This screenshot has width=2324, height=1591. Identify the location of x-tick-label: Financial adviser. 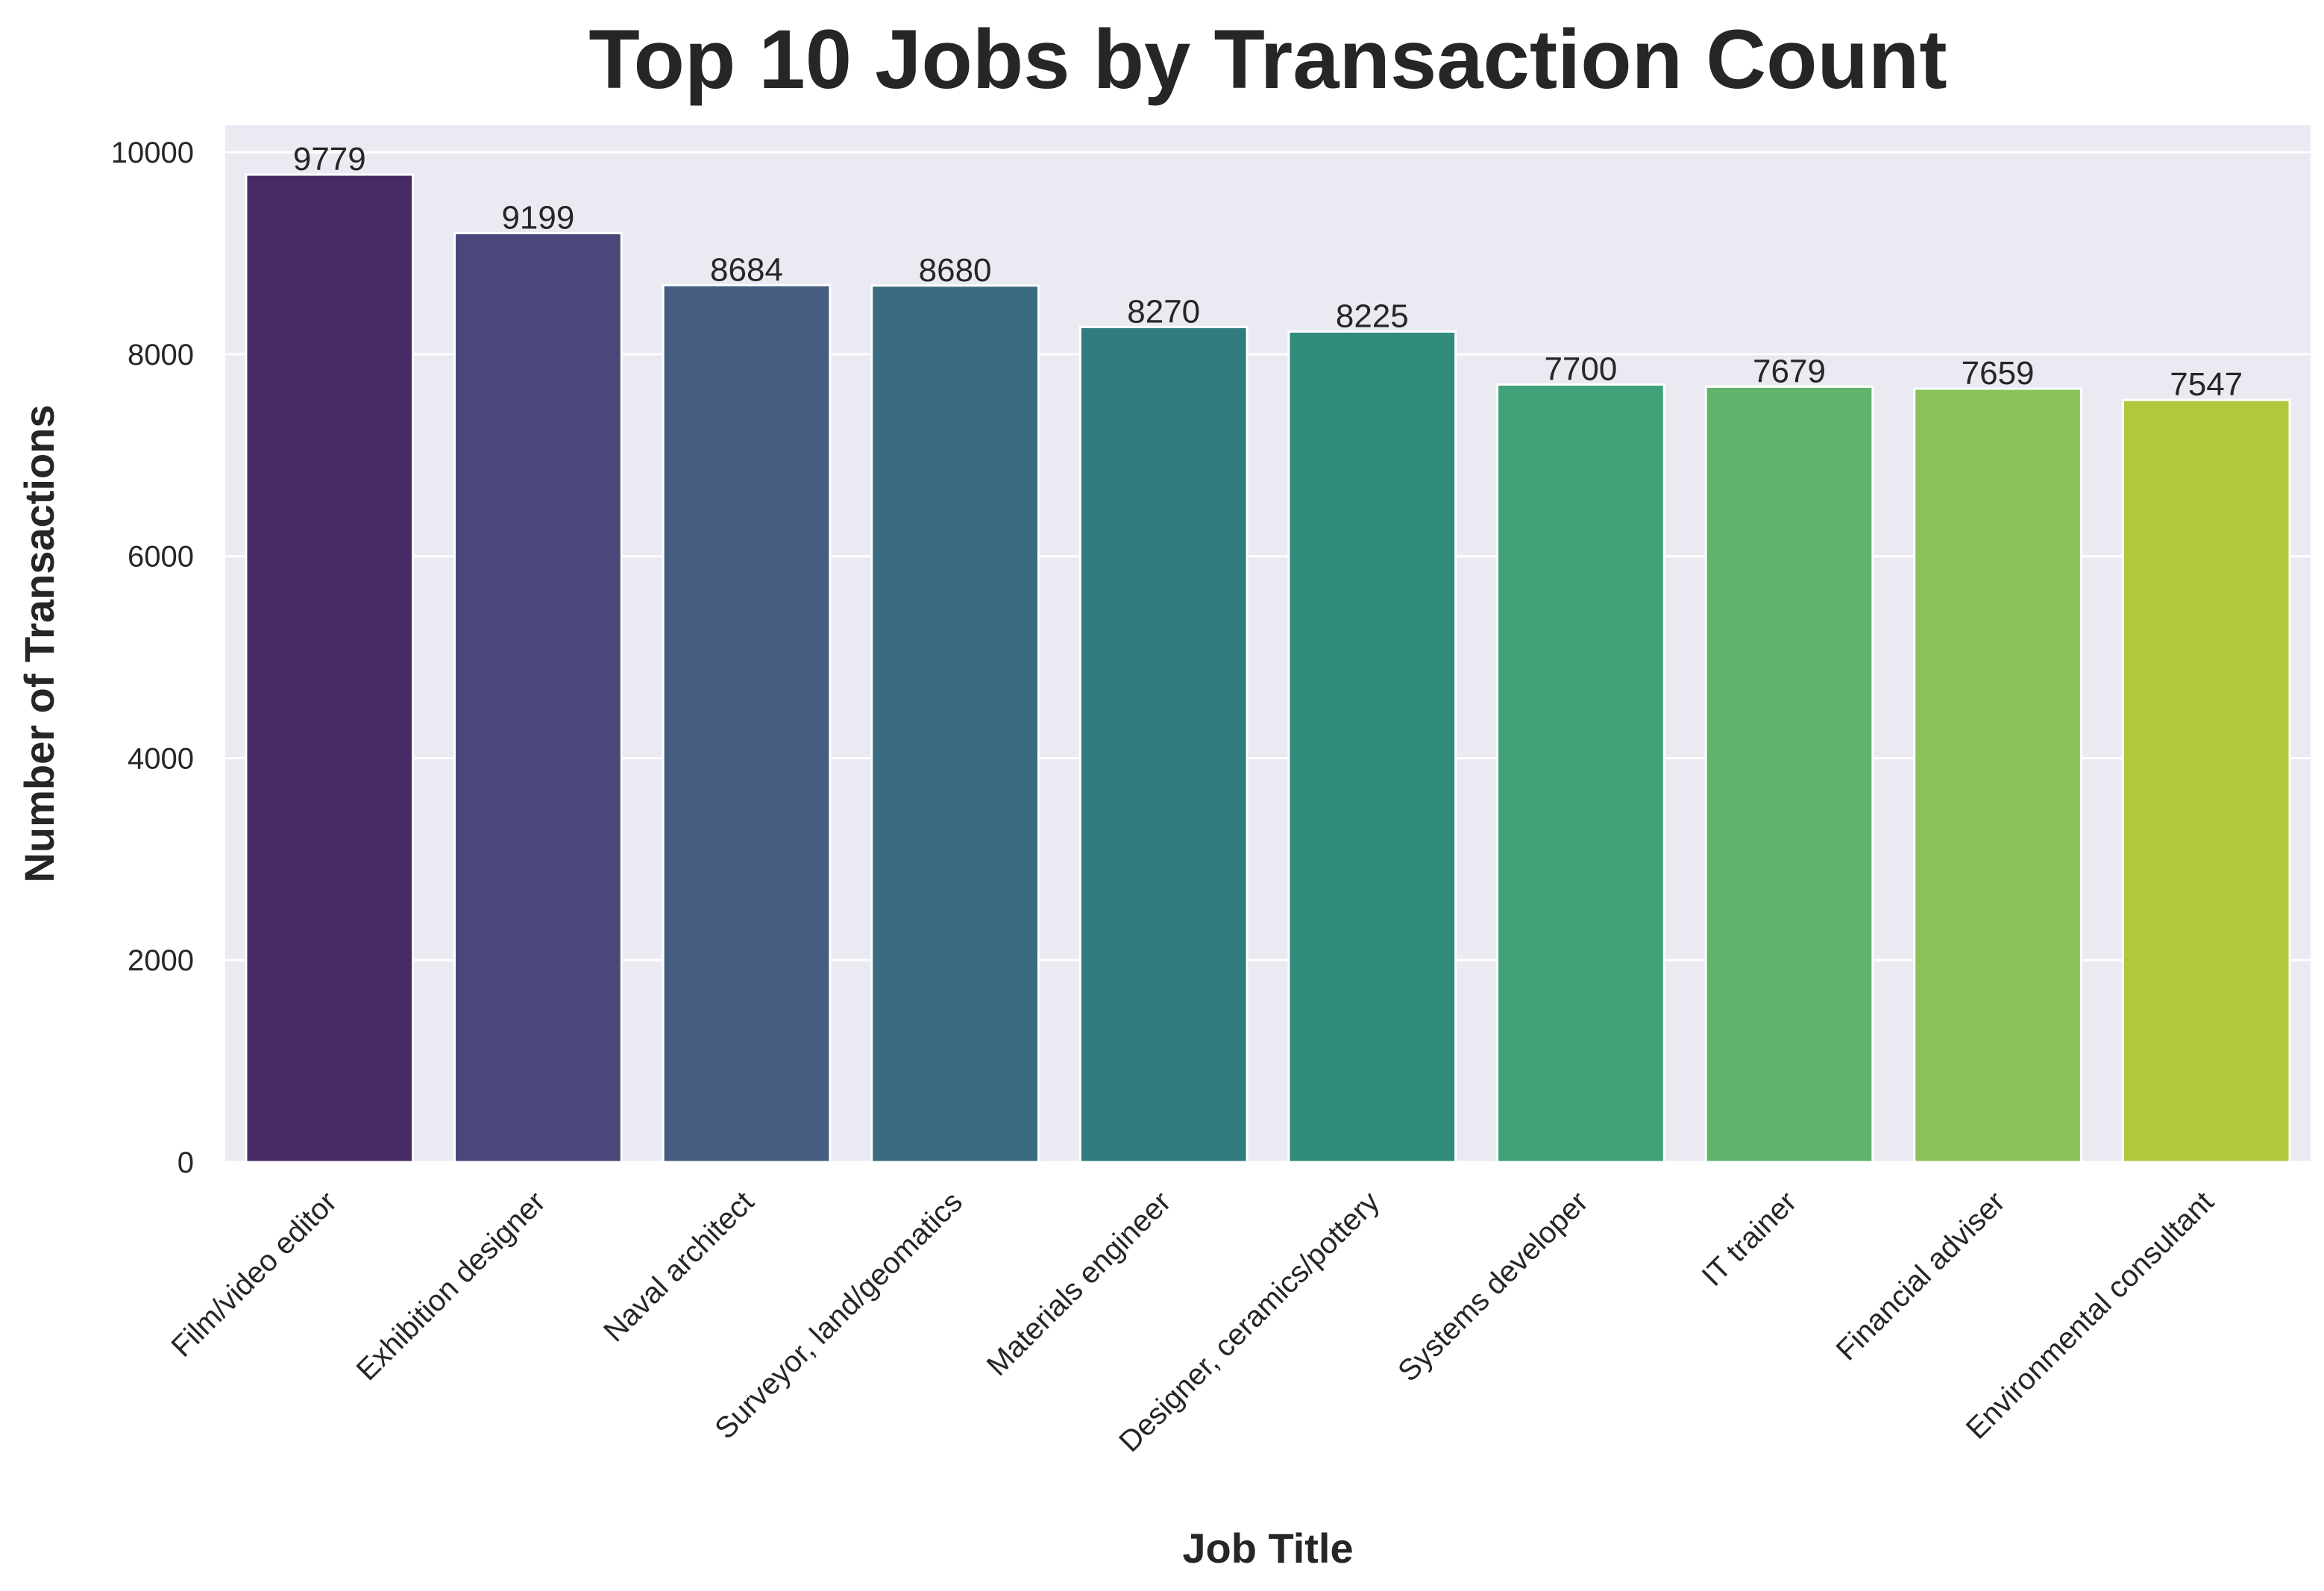
(1921, 1275).